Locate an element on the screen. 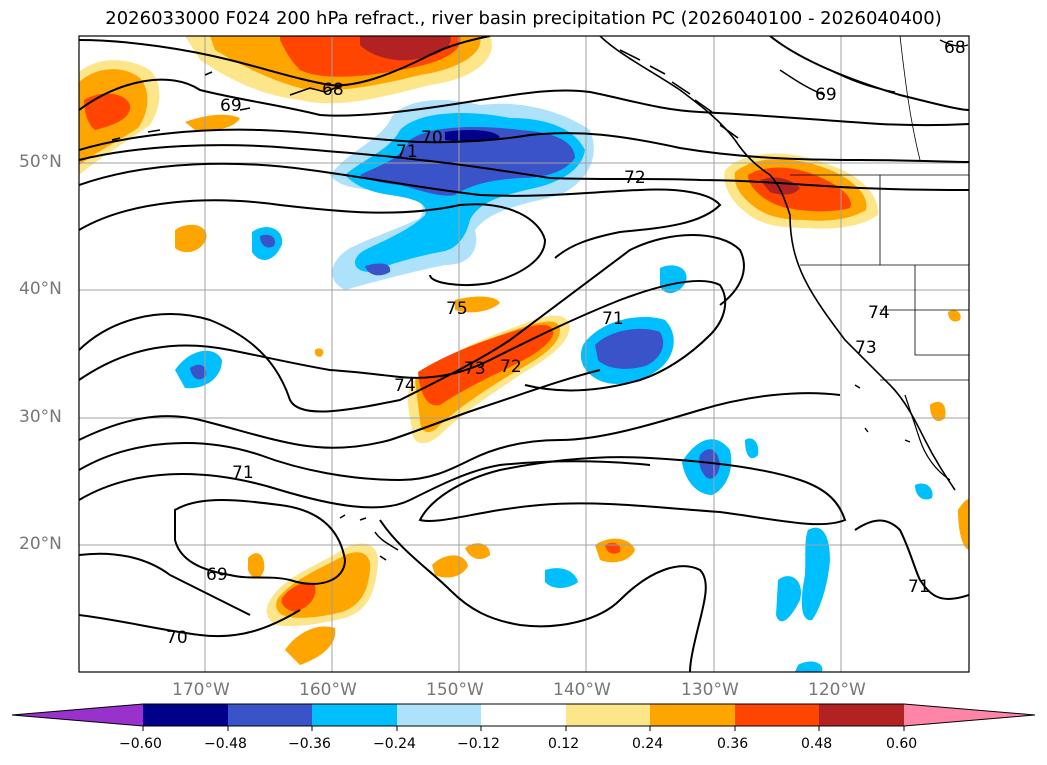 This screenshot has width=1047, height=765. lon-tick-label: 150°W is located at coordinates (455, 690).